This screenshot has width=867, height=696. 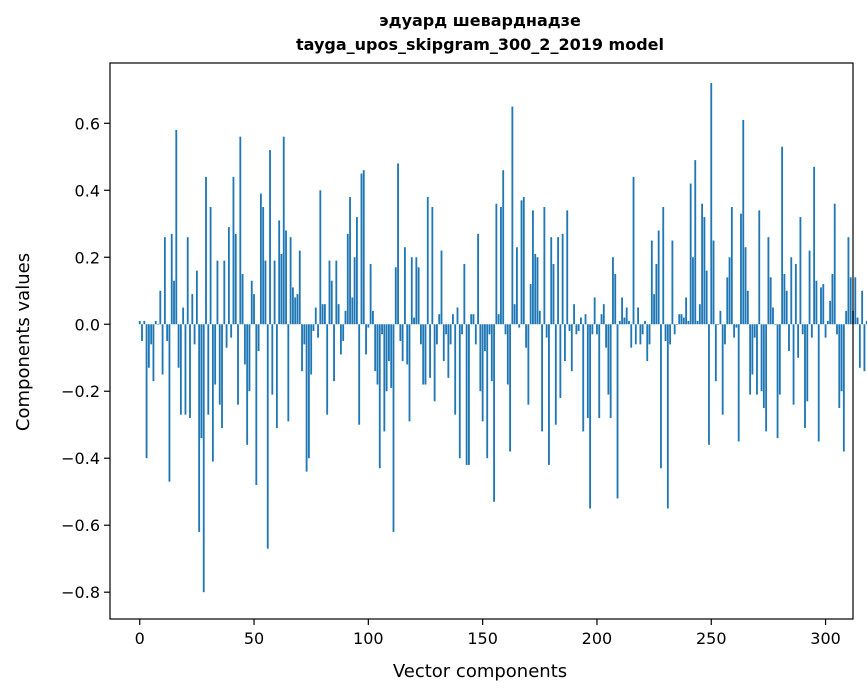 What do you see at coordinates (87, 257) in the screenshot?
I see `y-tick-label: 0.2` at bounding box center [87, 257].